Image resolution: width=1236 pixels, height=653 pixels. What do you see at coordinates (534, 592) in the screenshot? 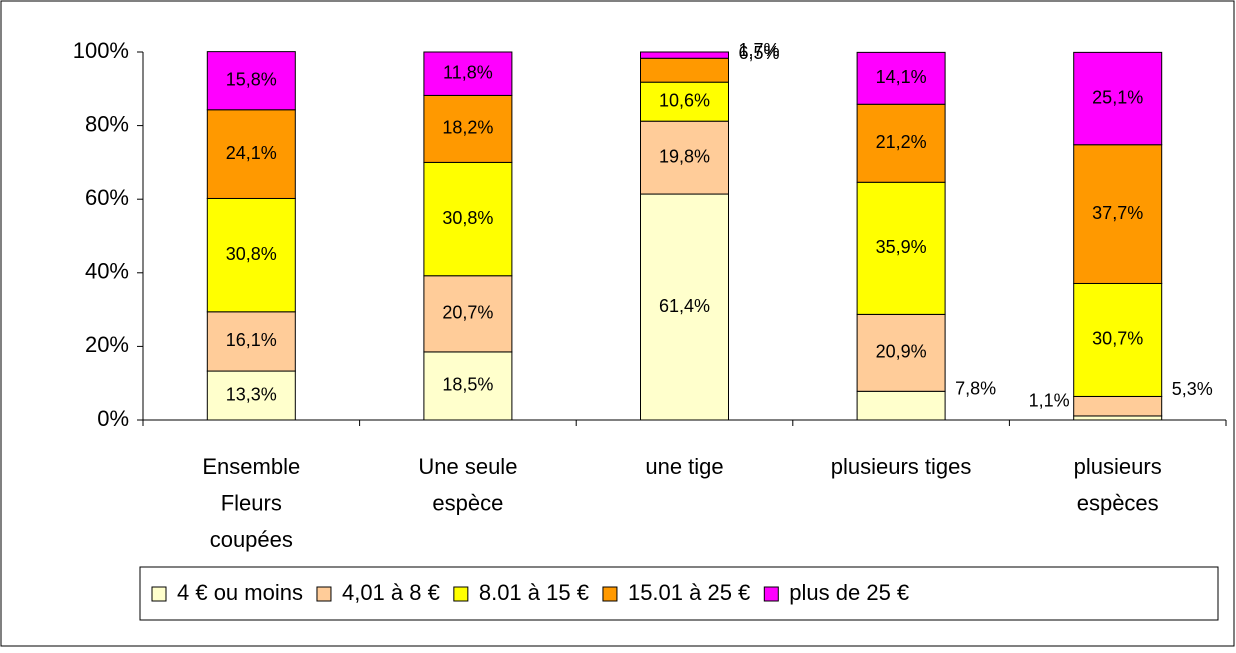
I see `legend-label: 8.01 à 15 €` at bounding box center [534, 592].